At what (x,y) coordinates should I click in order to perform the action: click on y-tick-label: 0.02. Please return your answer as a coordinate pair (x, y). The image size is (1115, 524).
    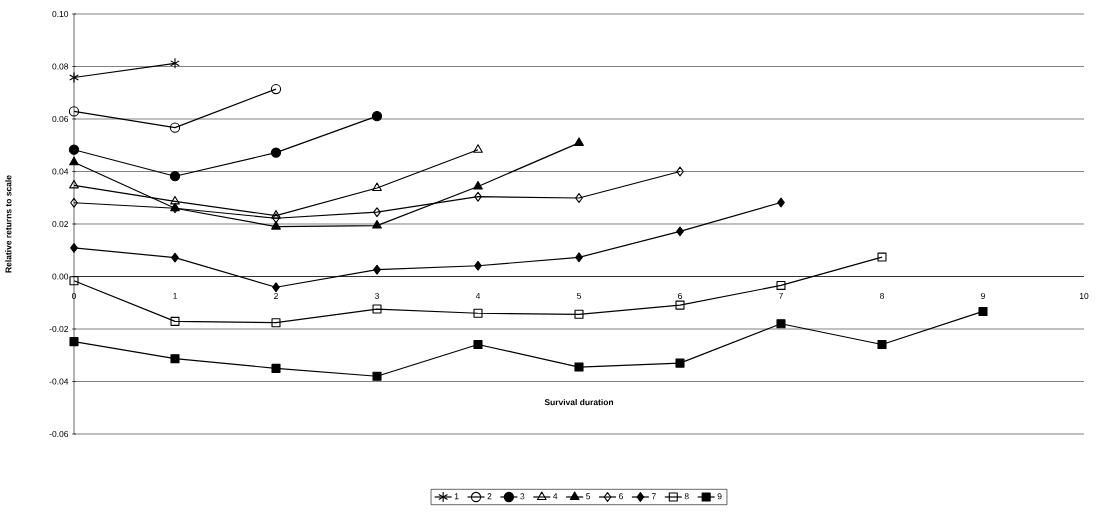
    Looking at the image, I should click on (60, 224).